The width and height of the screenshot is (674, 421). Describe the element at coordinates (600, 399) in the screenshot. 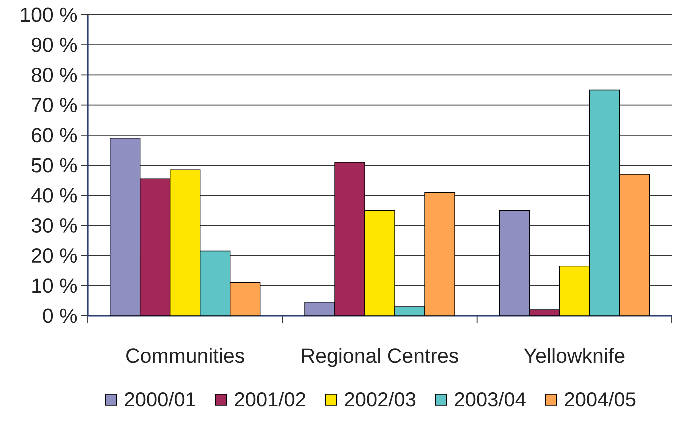

I see `legend-label: 2004/05` at that location.